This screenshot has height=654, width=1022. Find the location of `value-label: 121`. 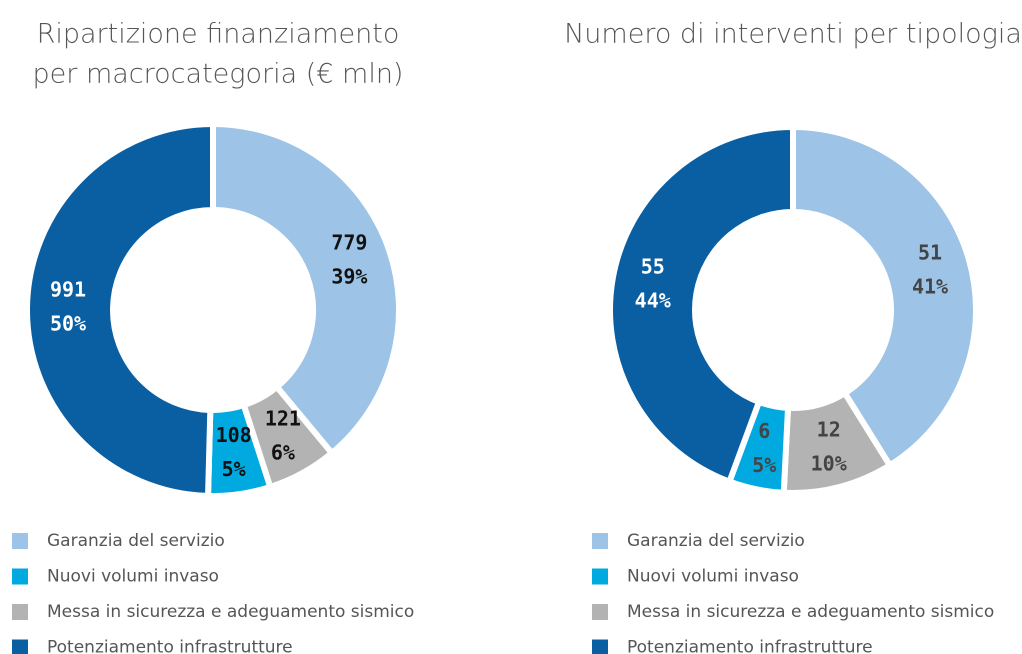

value-label: 121 is located at coordinates (283, 419).